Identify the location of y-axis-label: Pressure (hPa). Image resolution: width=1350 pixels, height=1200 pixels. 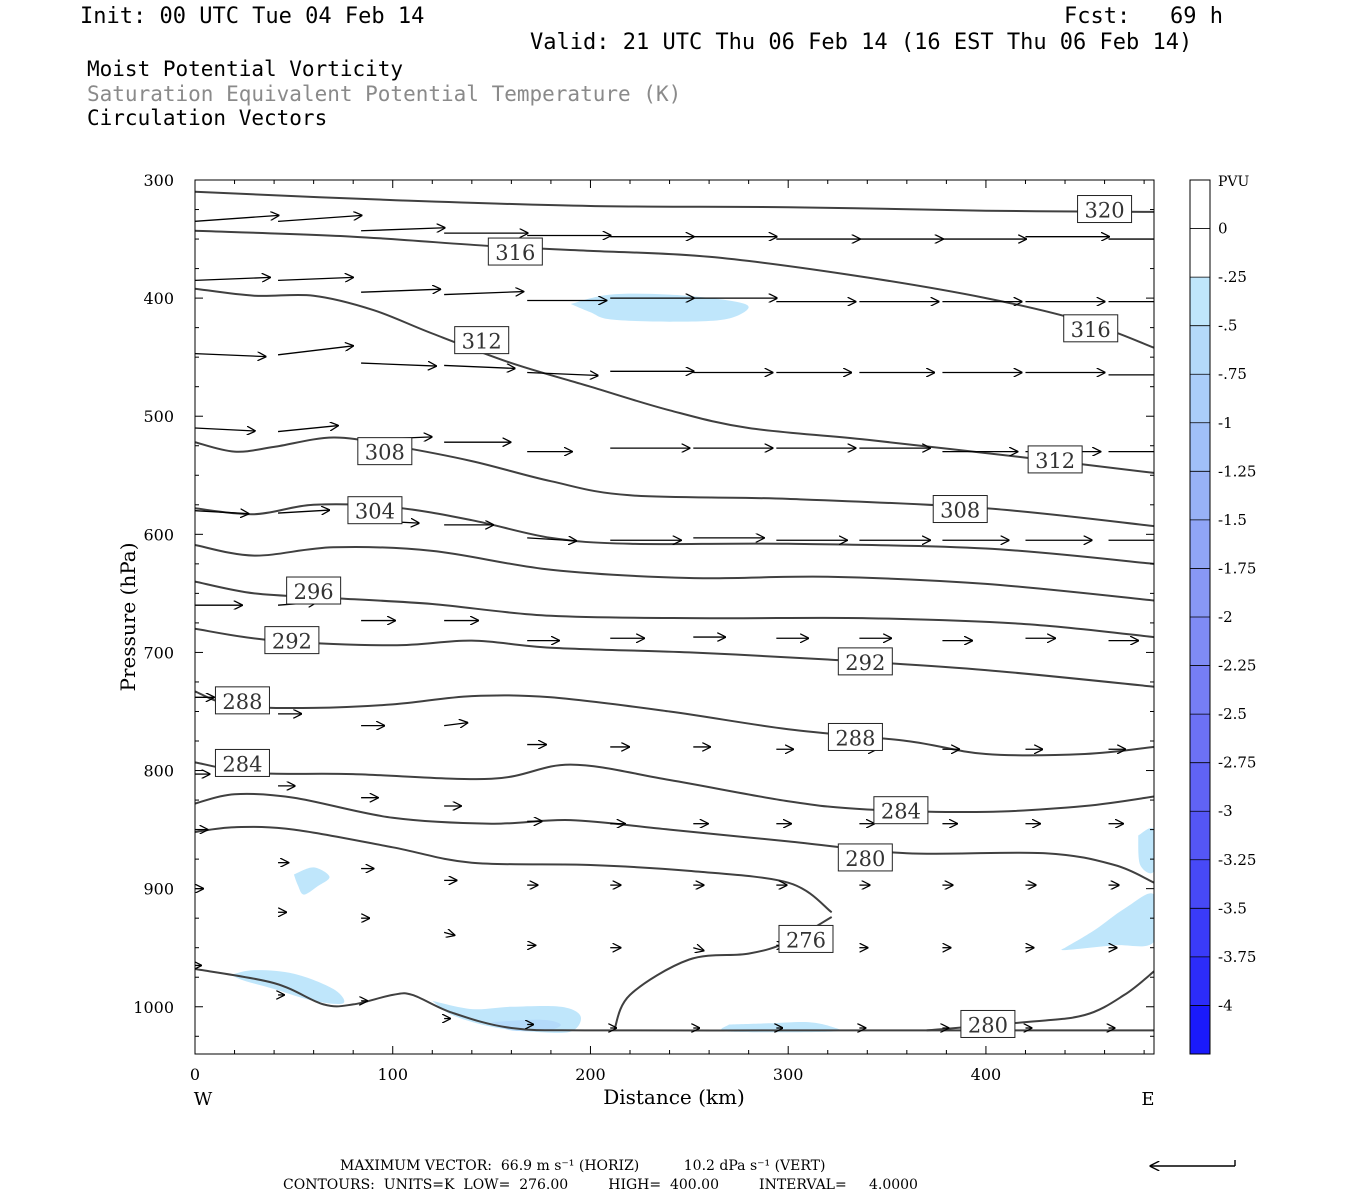
(128, 617).